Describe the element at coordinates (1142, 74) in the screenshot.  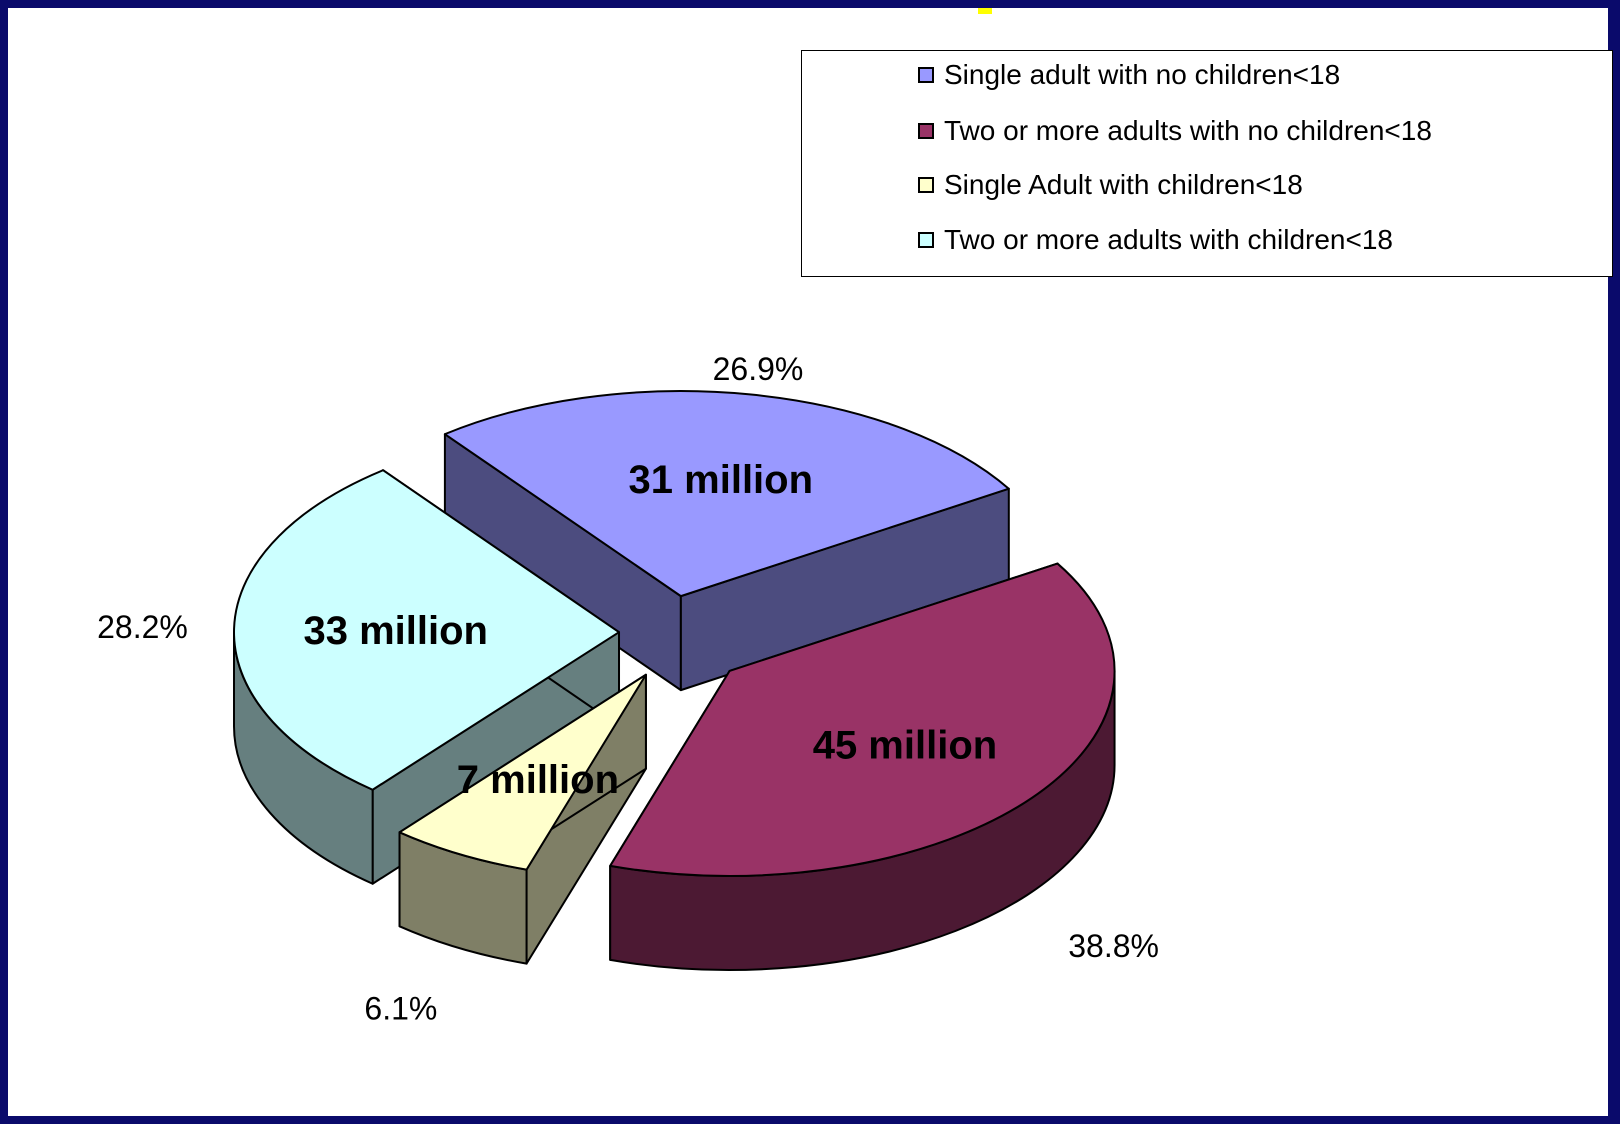
I see `legend-label: Single adult with no children<18` at that location.